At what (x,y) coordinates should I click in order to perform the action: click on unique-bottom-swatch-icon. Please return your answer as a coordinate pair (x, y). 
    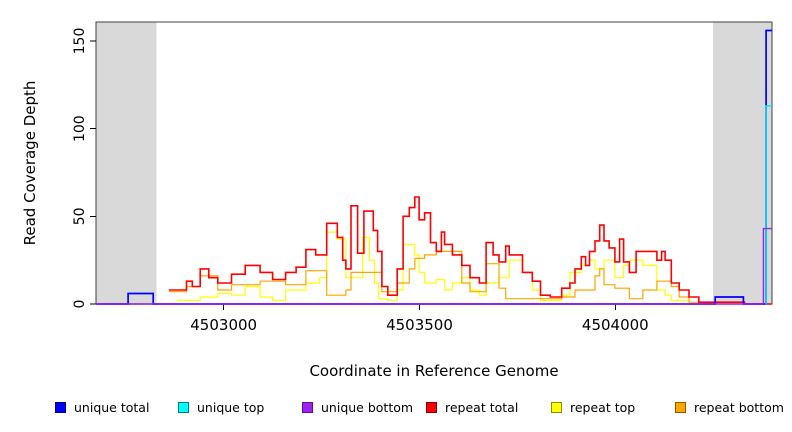
    Looking at the image, I should click on (307, 407).